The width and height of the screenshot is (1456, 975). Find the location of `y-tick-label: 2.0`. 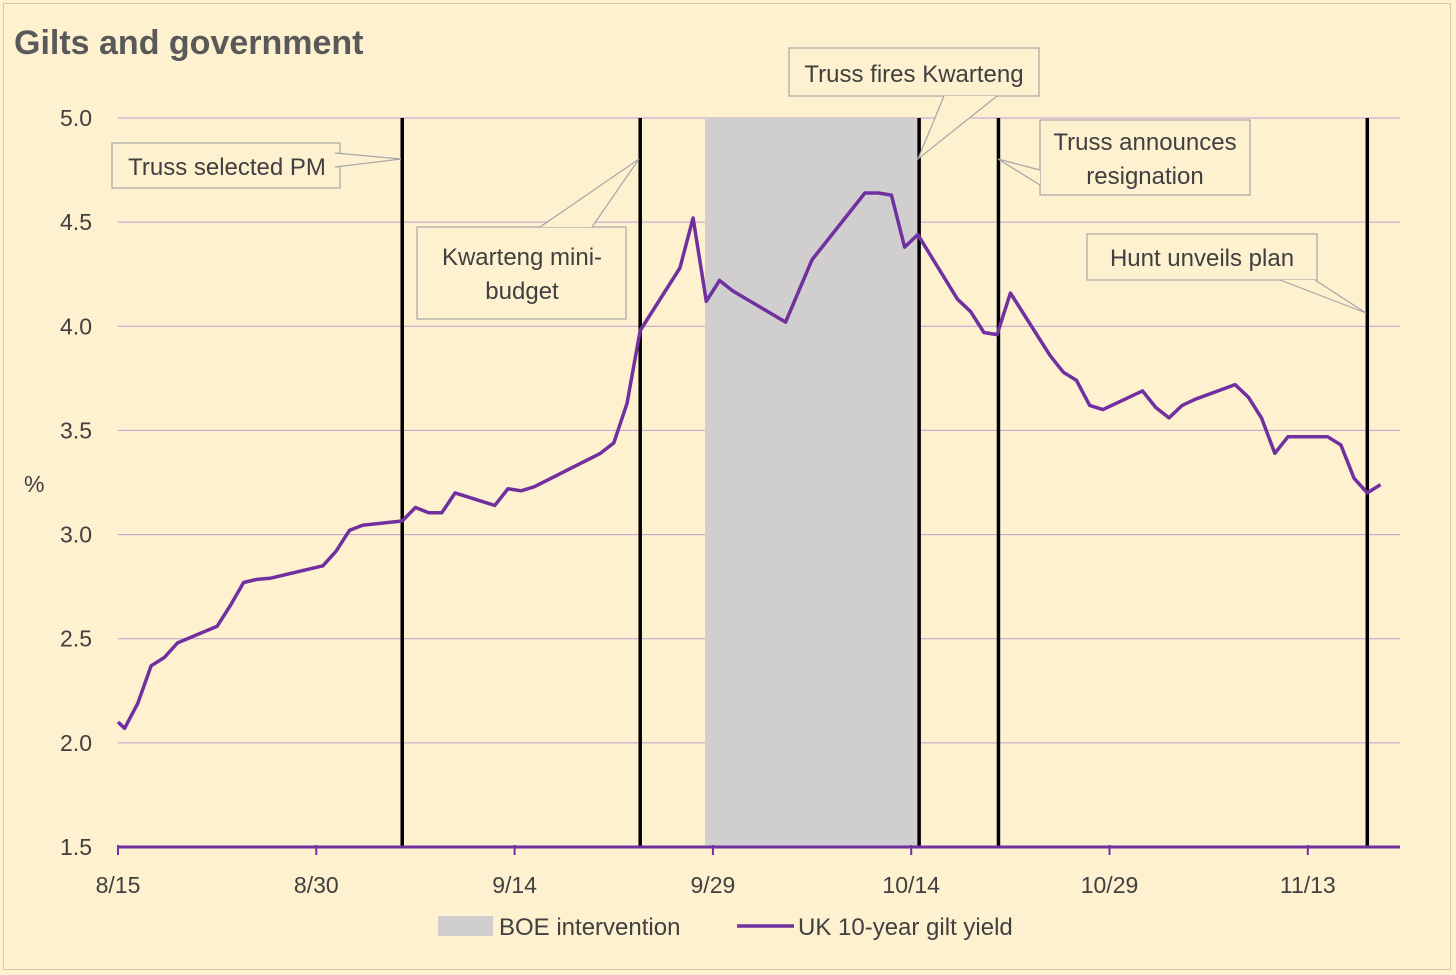

y-tick-label: 2.0 is located at coordinates (76, 743).